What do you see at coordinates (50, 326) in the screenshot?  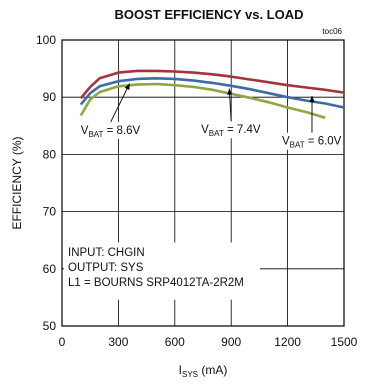 I see `y-tick-label: 50` at bounding box center [50, 326].